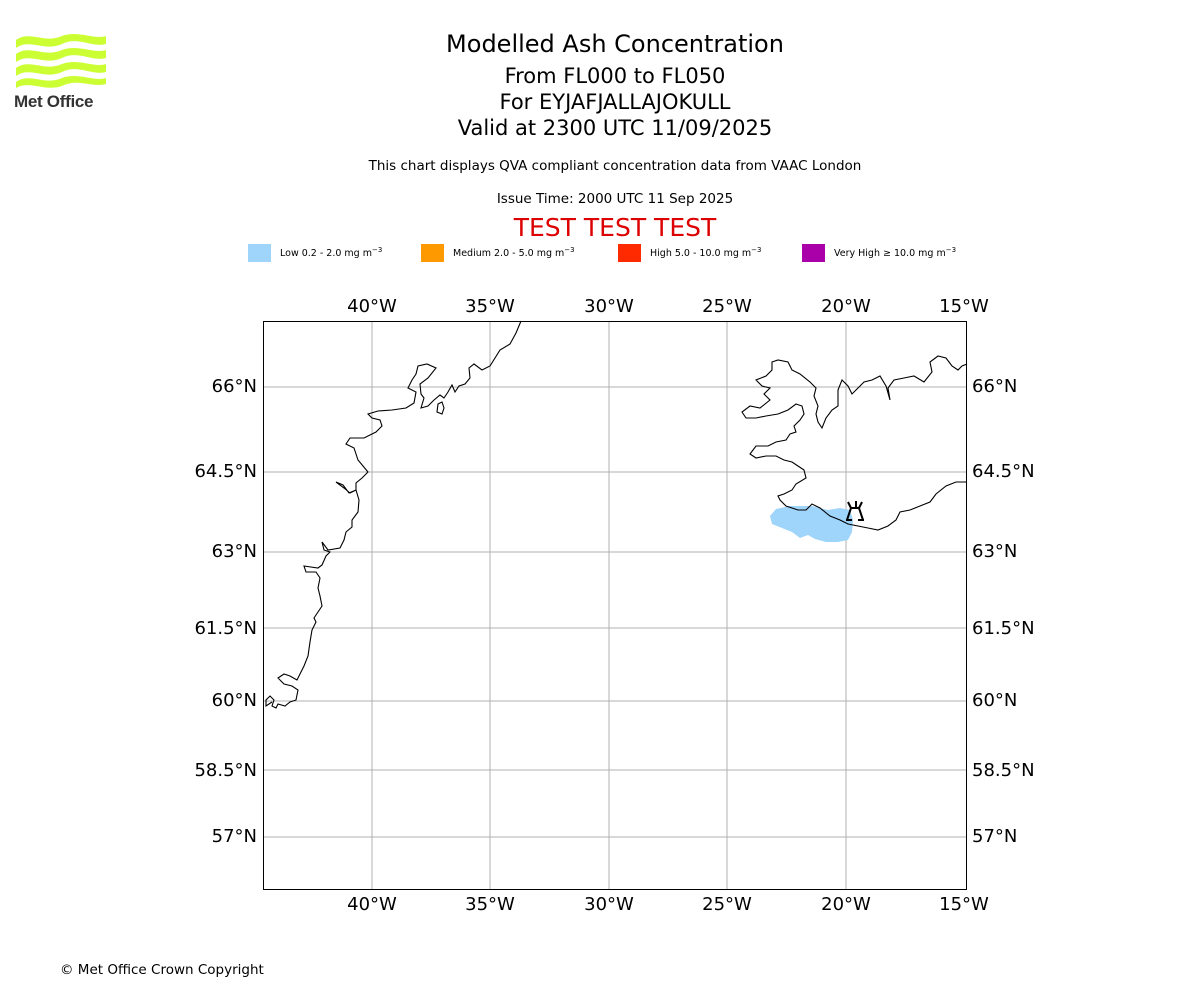 This screenshot has height=1000, width=1200. What do you see at coordinates (615, 128) in the screenshot?
I see `valid-time: Valid at 2300 UTC 11/09/2025` at bounding box center [615, 128].